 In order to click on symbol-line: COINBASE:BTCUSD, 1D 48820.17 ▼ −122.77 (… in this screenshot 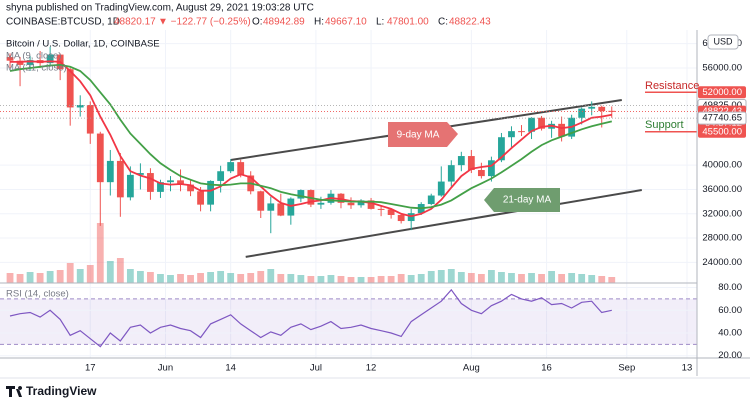, I will do `click(248, 22)`.